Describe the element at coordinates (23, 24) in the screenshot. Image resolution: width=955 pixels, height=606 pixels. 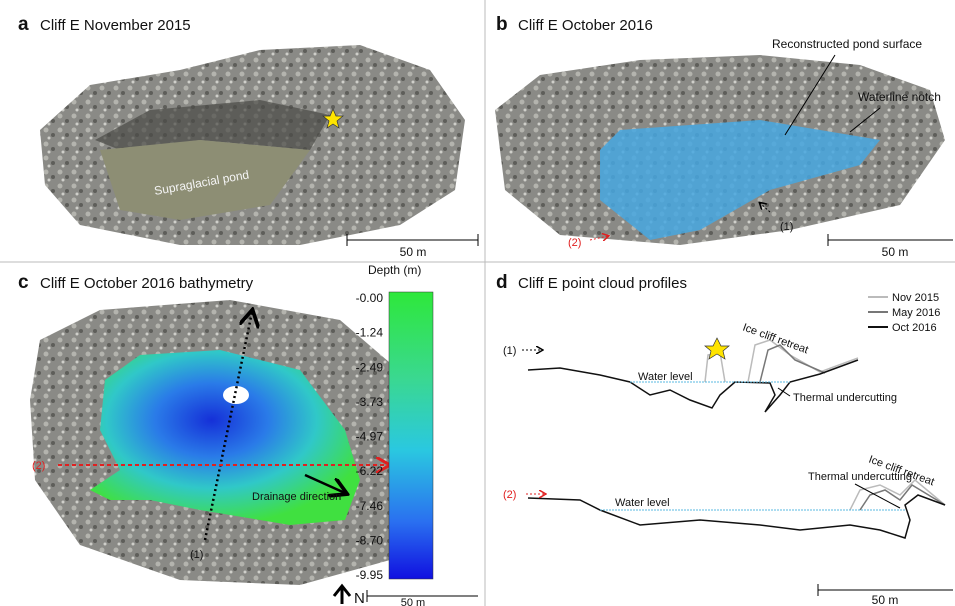
I see `panel-letter: a` at that location.